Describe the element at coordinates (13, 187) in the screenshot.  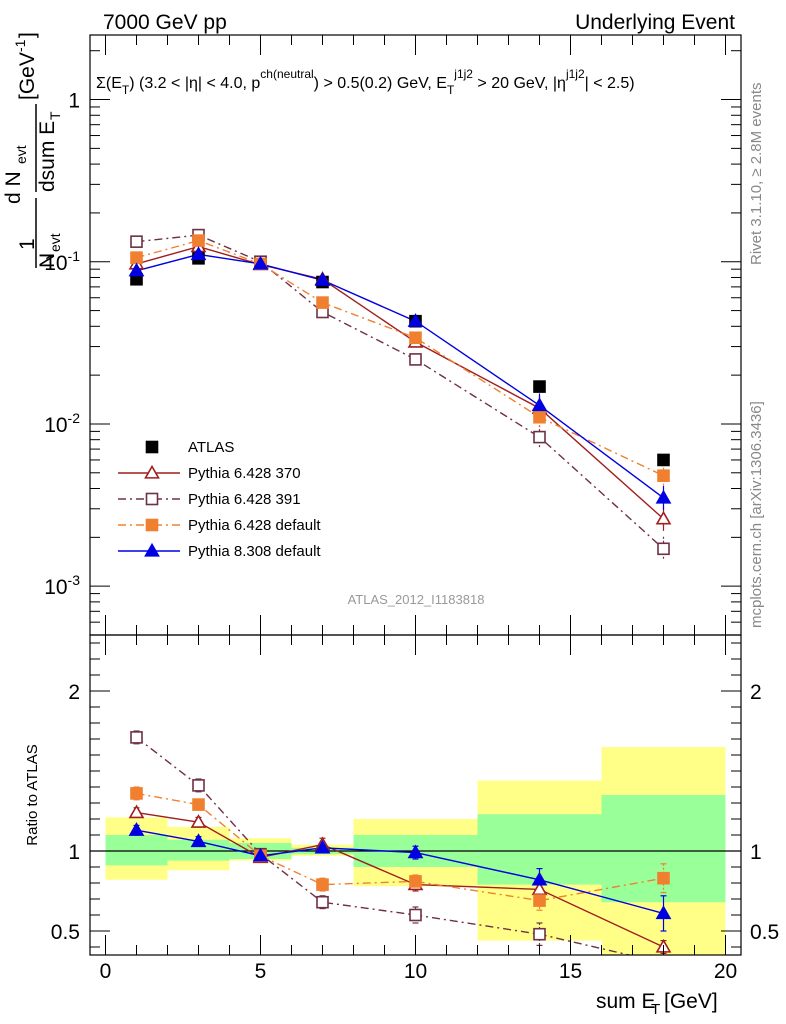
I see `svg-text: d N` at that location.